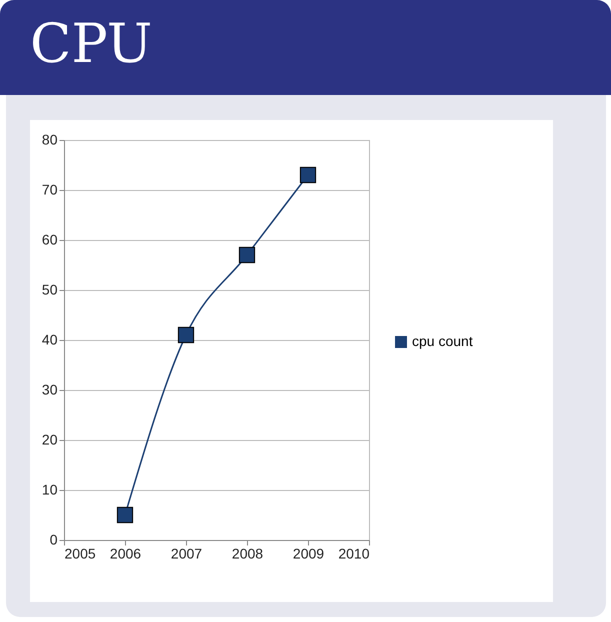 This screenshot has height=622, width=611. I want to click on y-tick-label: 20, so click(50, 440).